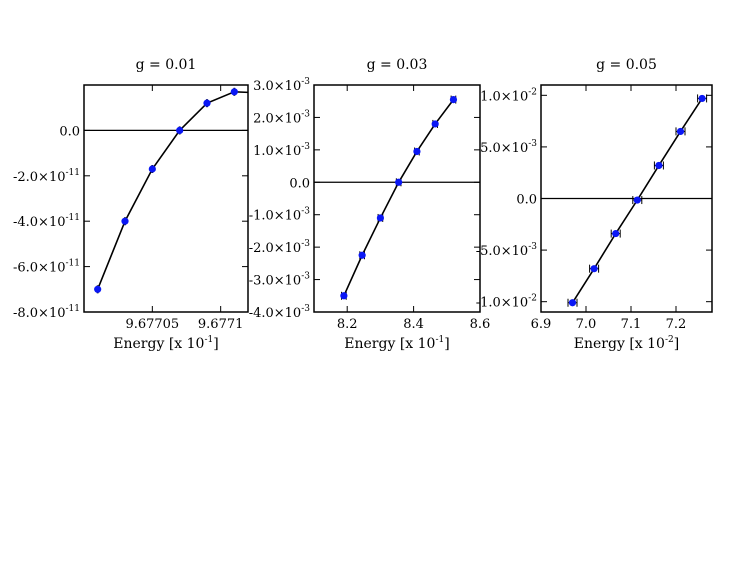  Describe the element at coordinates (586, 324) in the screenshot. I see `x-tick-label: 7.0` at that location.